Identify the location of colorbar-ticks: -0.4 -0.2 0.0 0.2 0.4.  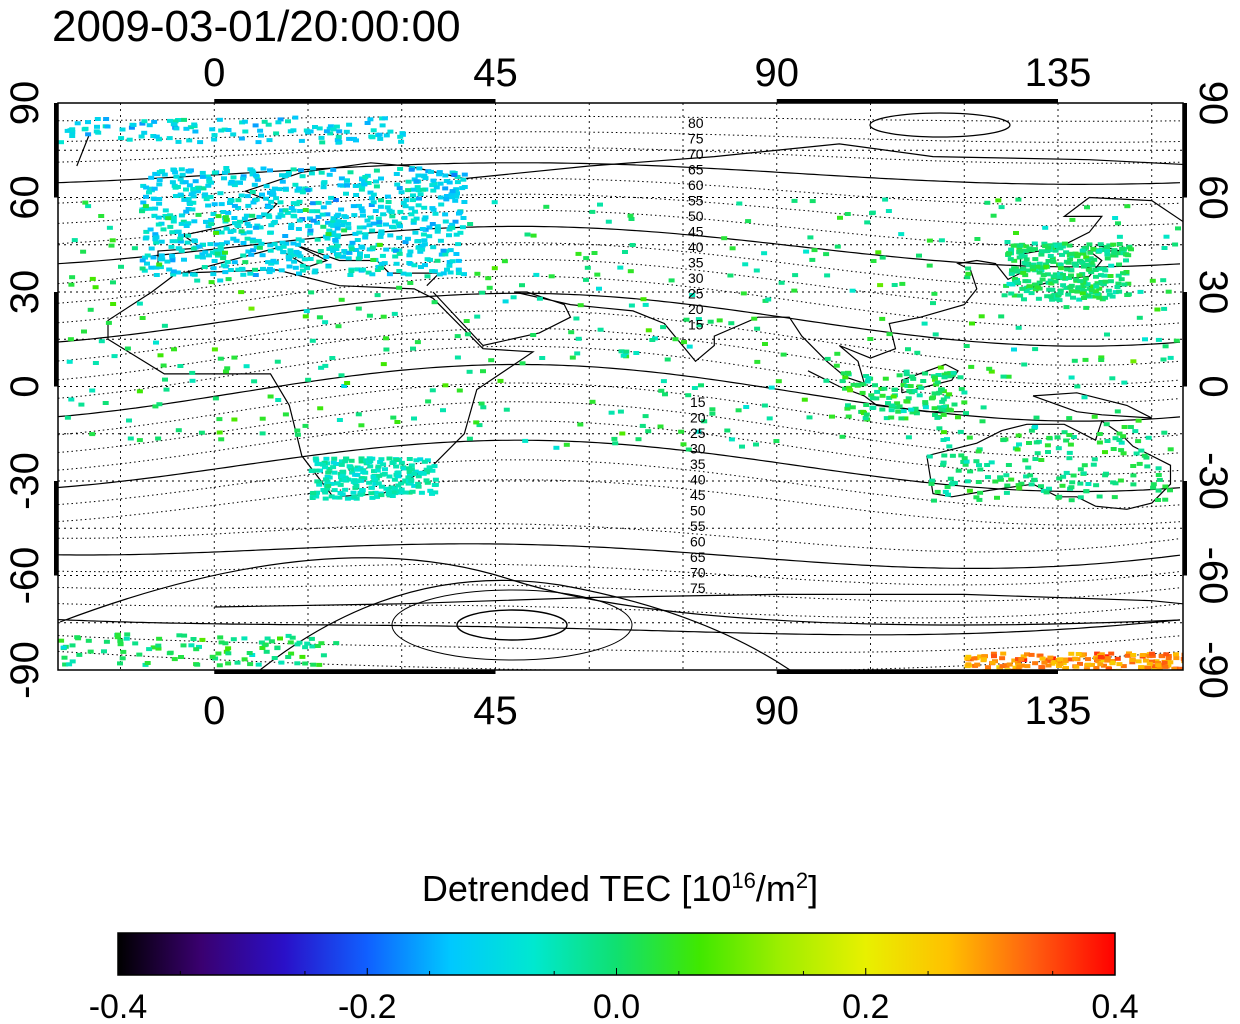
(614, 996).